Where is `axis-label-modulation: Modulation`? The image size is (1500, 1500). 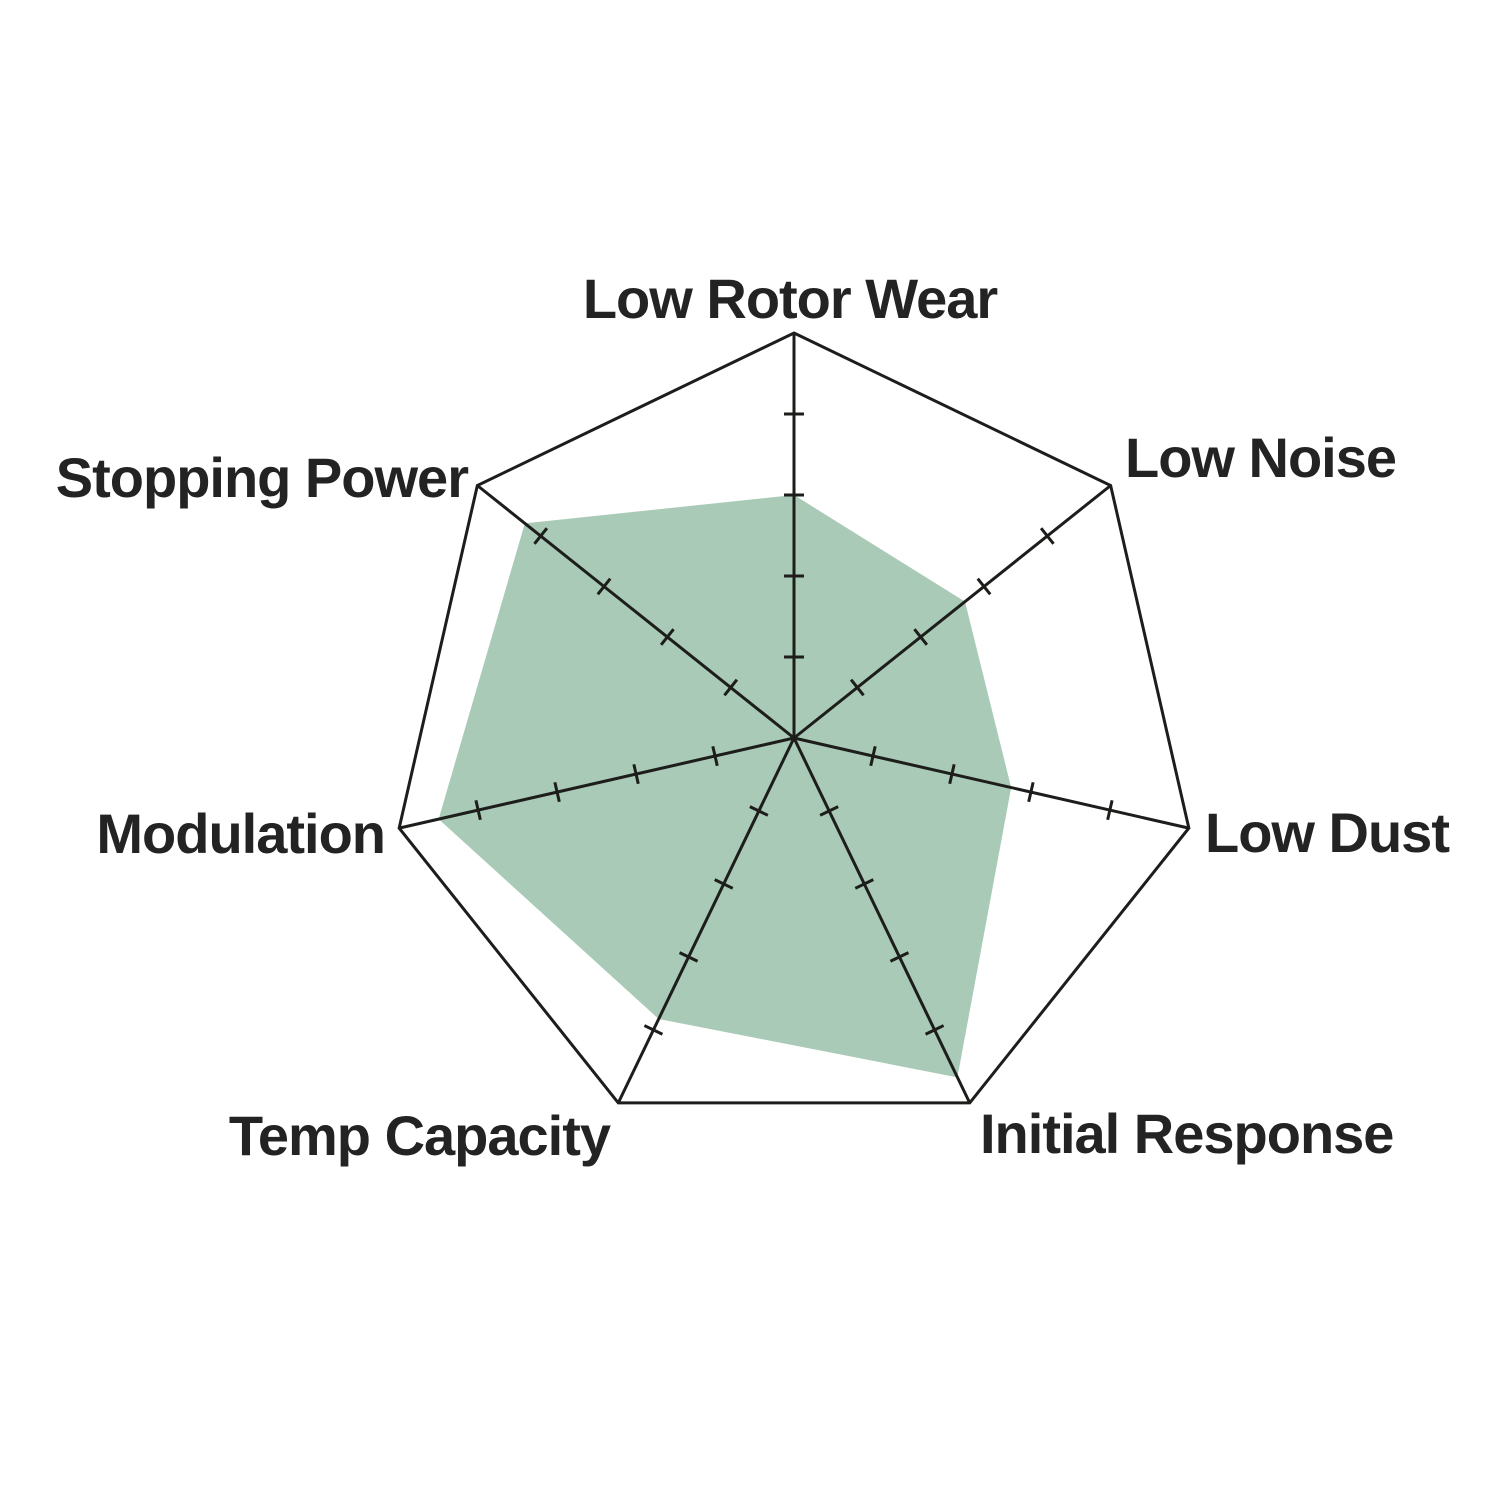
axis-label-modulation: Modulation is located at coordinates (240, 833).